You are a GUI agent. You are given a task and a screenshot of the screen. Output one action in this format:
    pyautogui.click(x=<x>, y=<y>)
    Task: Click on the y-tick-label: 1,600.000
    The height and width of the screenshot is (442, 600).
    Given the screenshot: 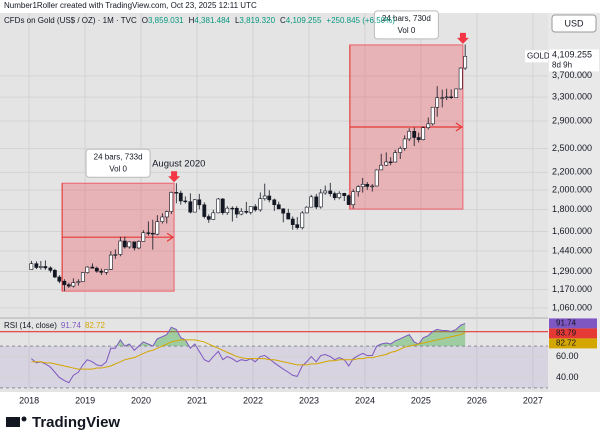 What is the action you would take?
    pyautogui.click(x=572, y=231)
    